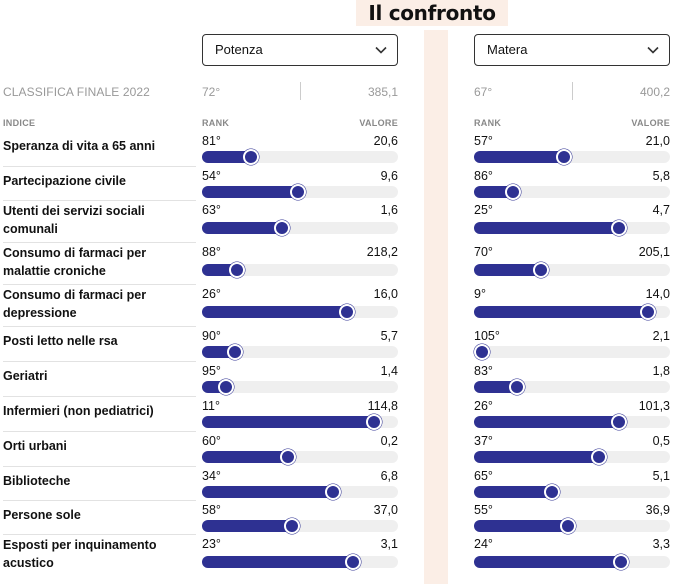 The image size is (682, 584). I want to click on rank-left: 88°, so click(211, 252).